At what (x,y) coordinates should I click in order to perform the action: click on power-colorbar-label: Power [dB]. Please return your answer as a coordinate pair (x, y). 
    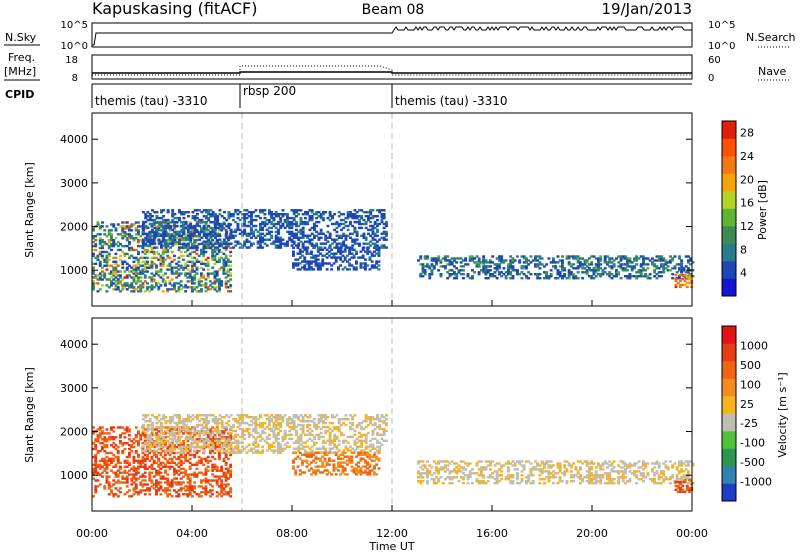
    Looking at the image, I should click on (762, 210).